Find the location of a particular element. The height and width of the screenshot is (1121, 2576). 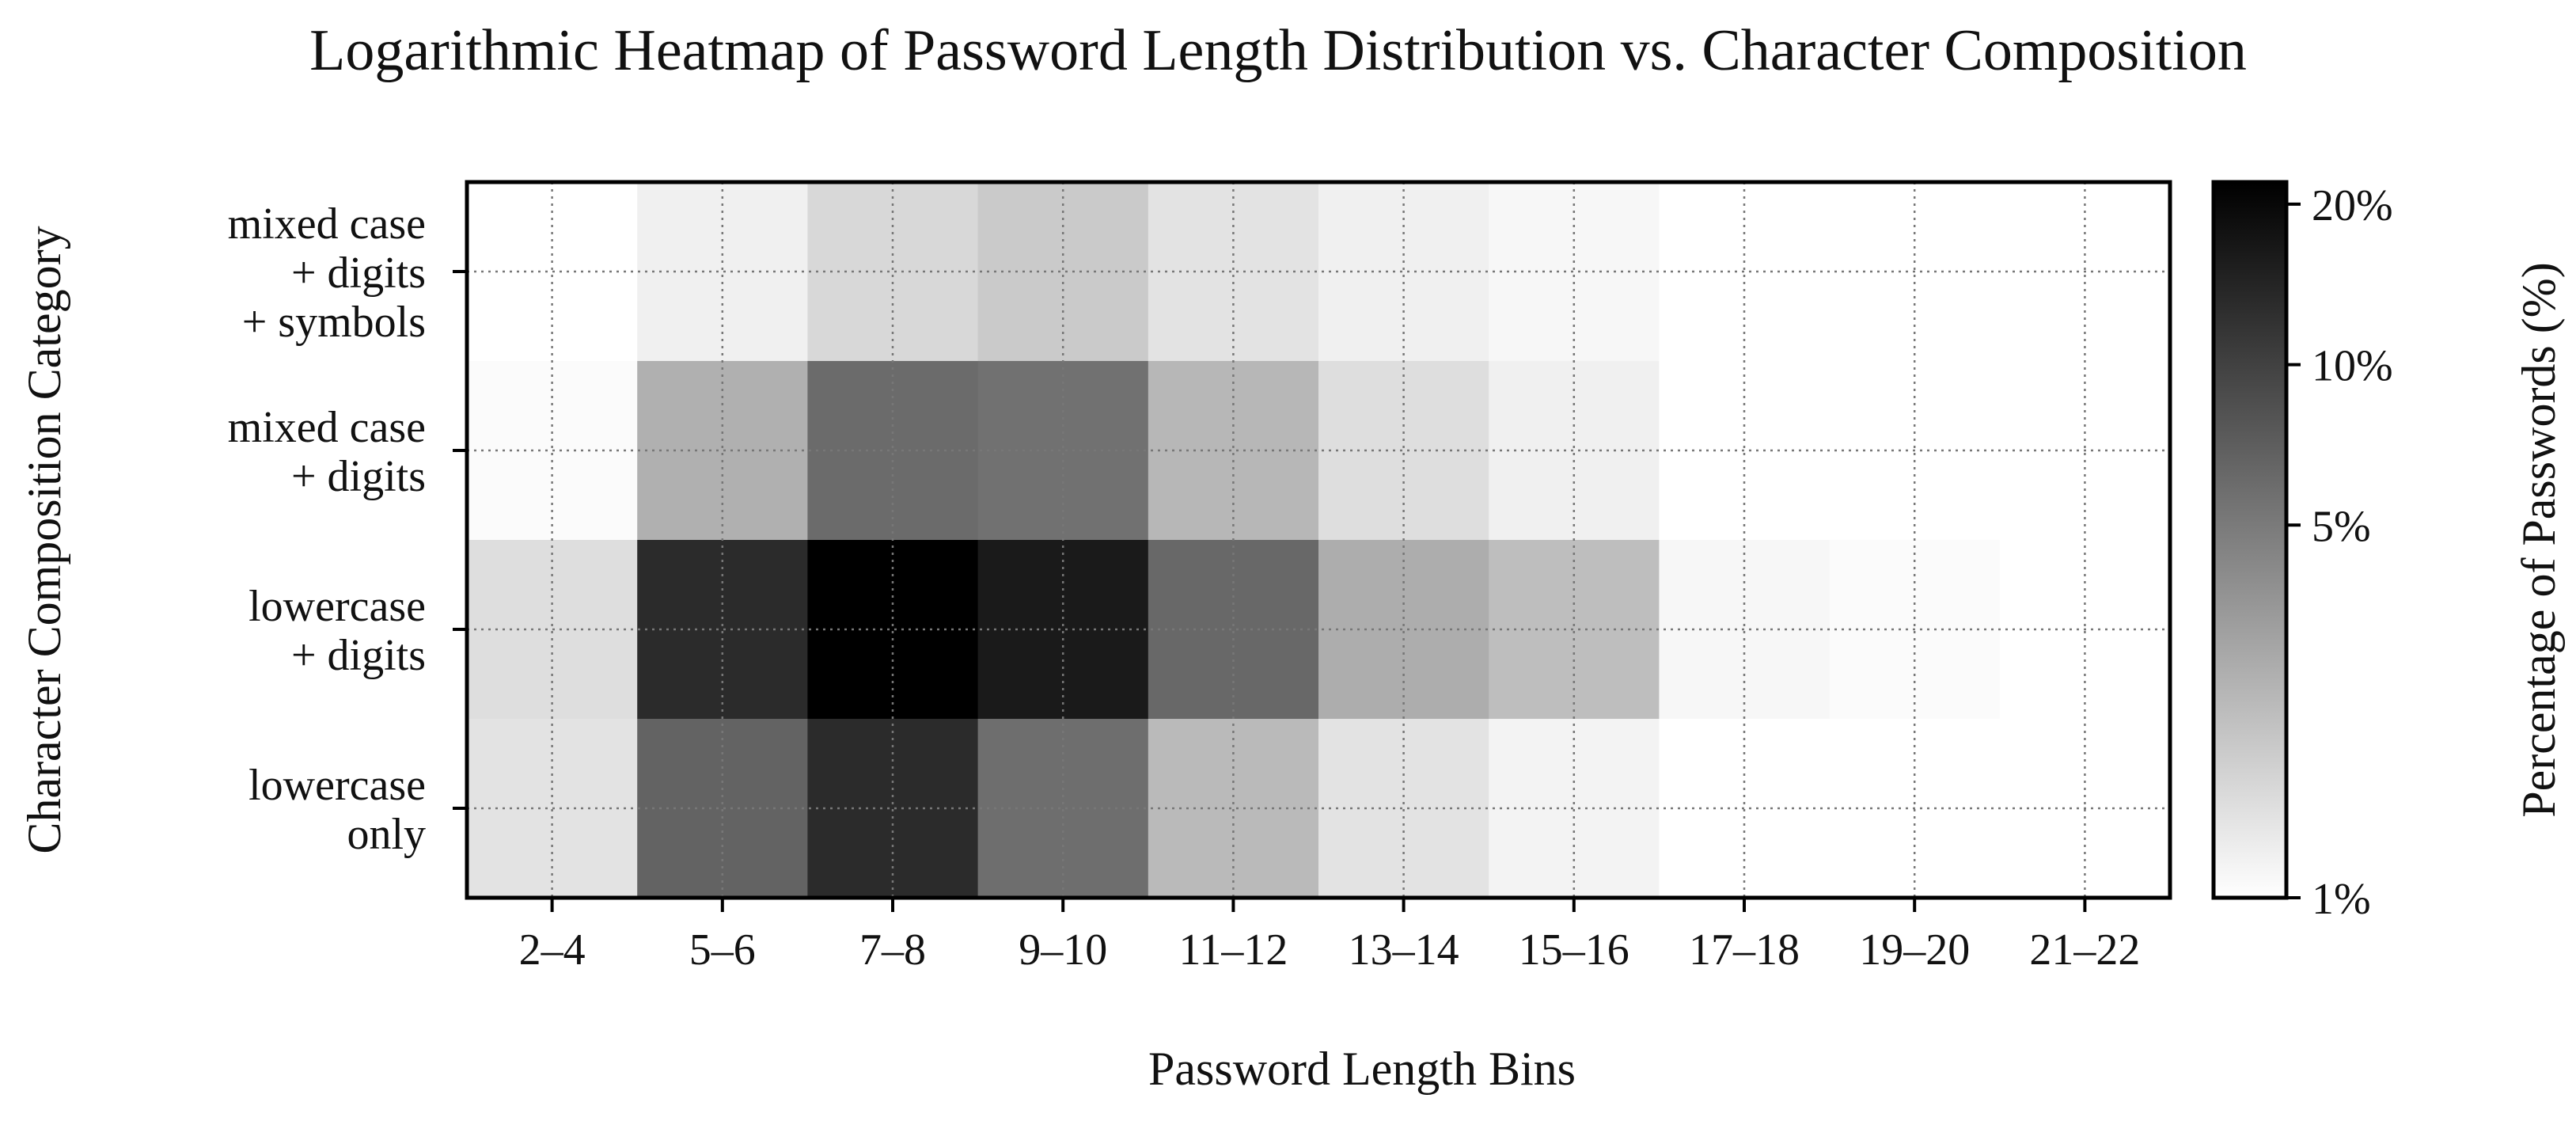

x-tick-label: 11–12 is located at coordinates (1233, 950).